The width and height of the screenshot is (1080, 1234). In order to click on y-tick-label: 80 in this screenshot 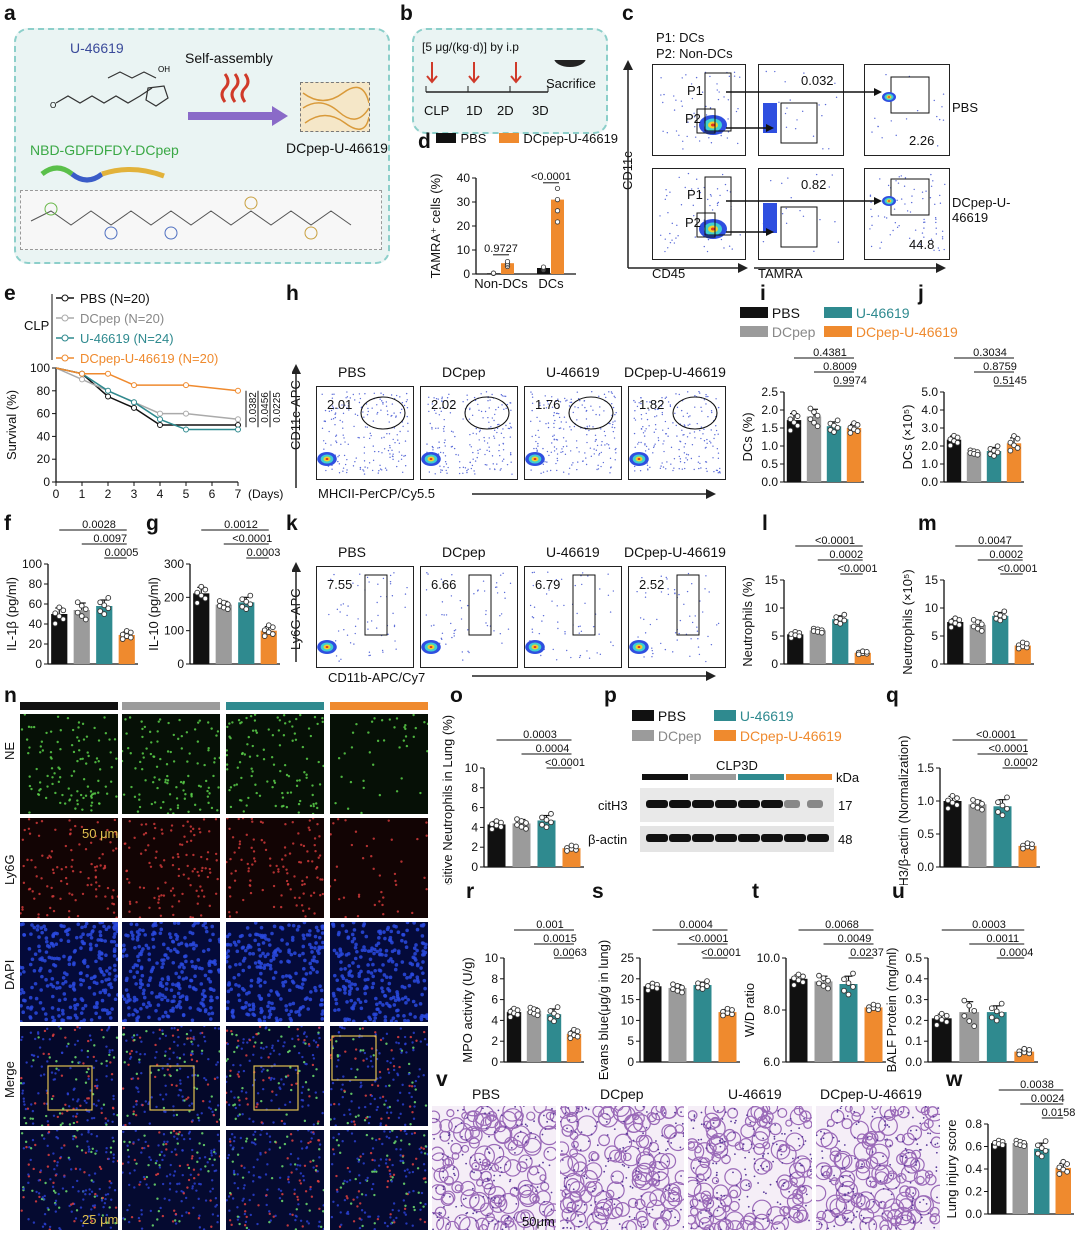, I will do `click(36, 584)`.